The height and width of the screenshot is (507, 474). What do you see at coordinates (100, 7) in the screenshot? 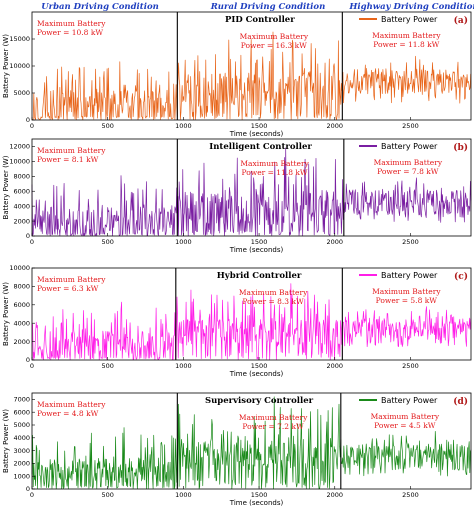
I see `urban-condition-label: Urban Driving Condition` at bounding box center [100, 7].